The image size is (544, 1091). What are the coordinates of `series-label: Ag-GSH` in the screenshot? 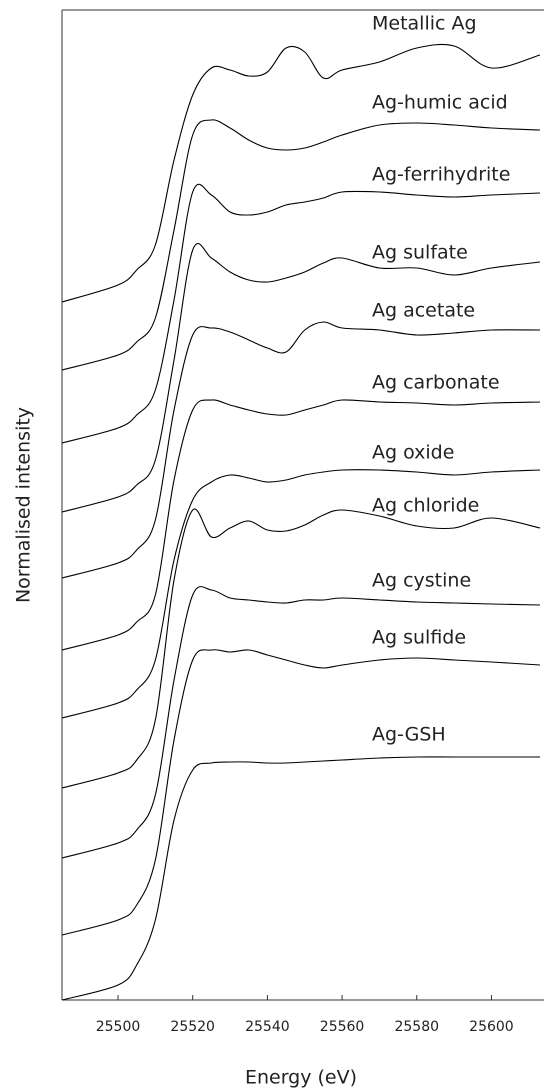 It's located at (409, 735).